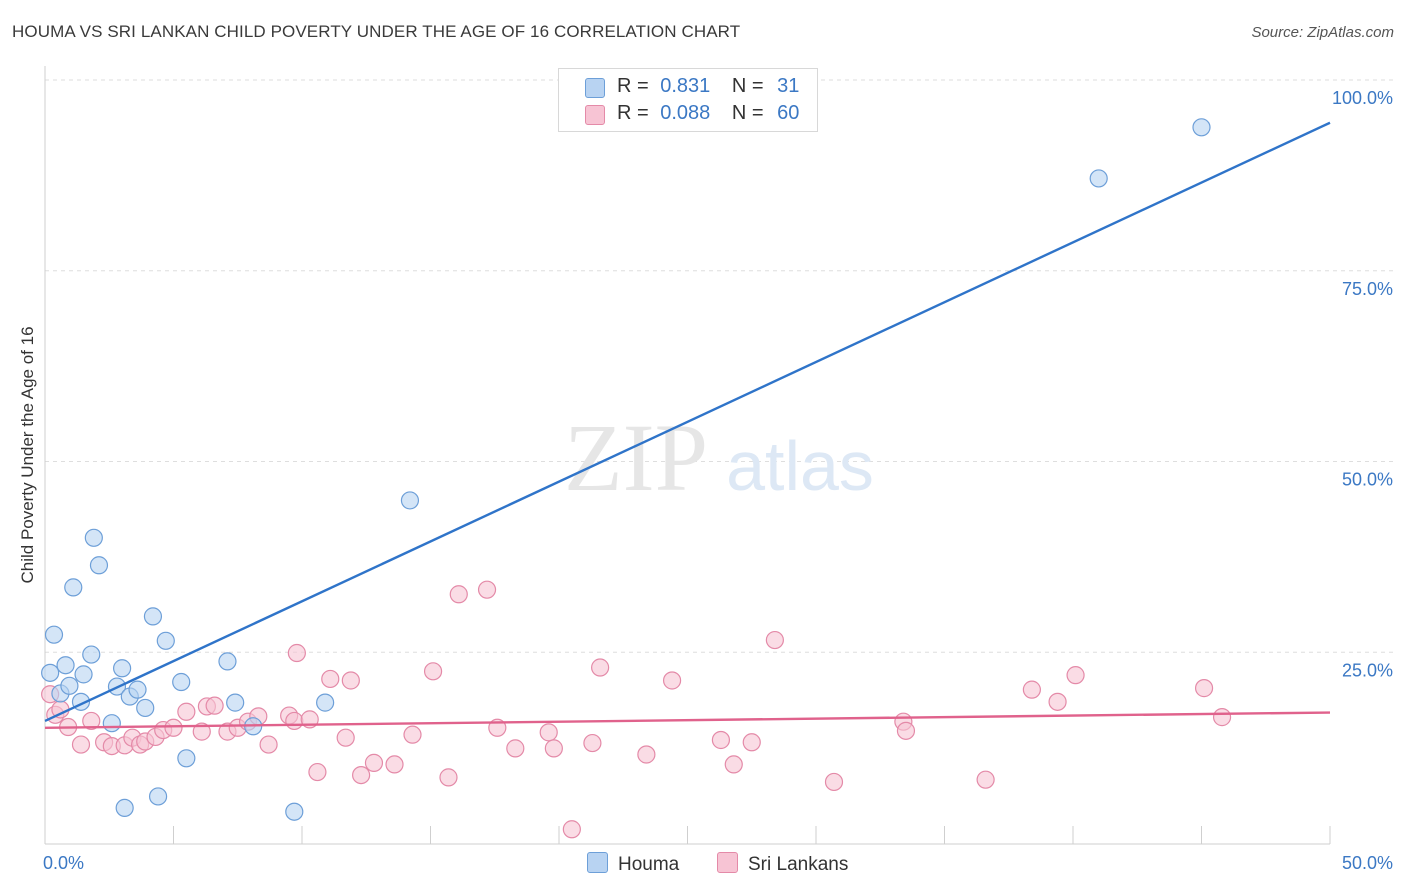  I want to click on legend-r-value-houma: 0.831, so click(685, 86).